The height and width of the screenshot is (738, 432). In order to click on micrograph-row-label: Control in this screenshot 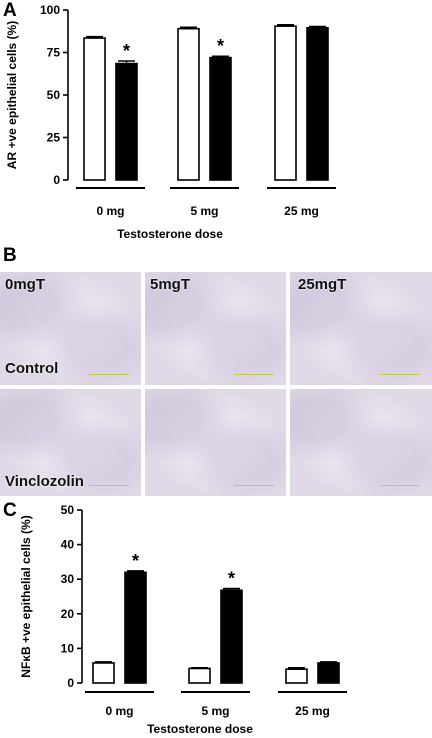, I will do `click(32, 368)`.